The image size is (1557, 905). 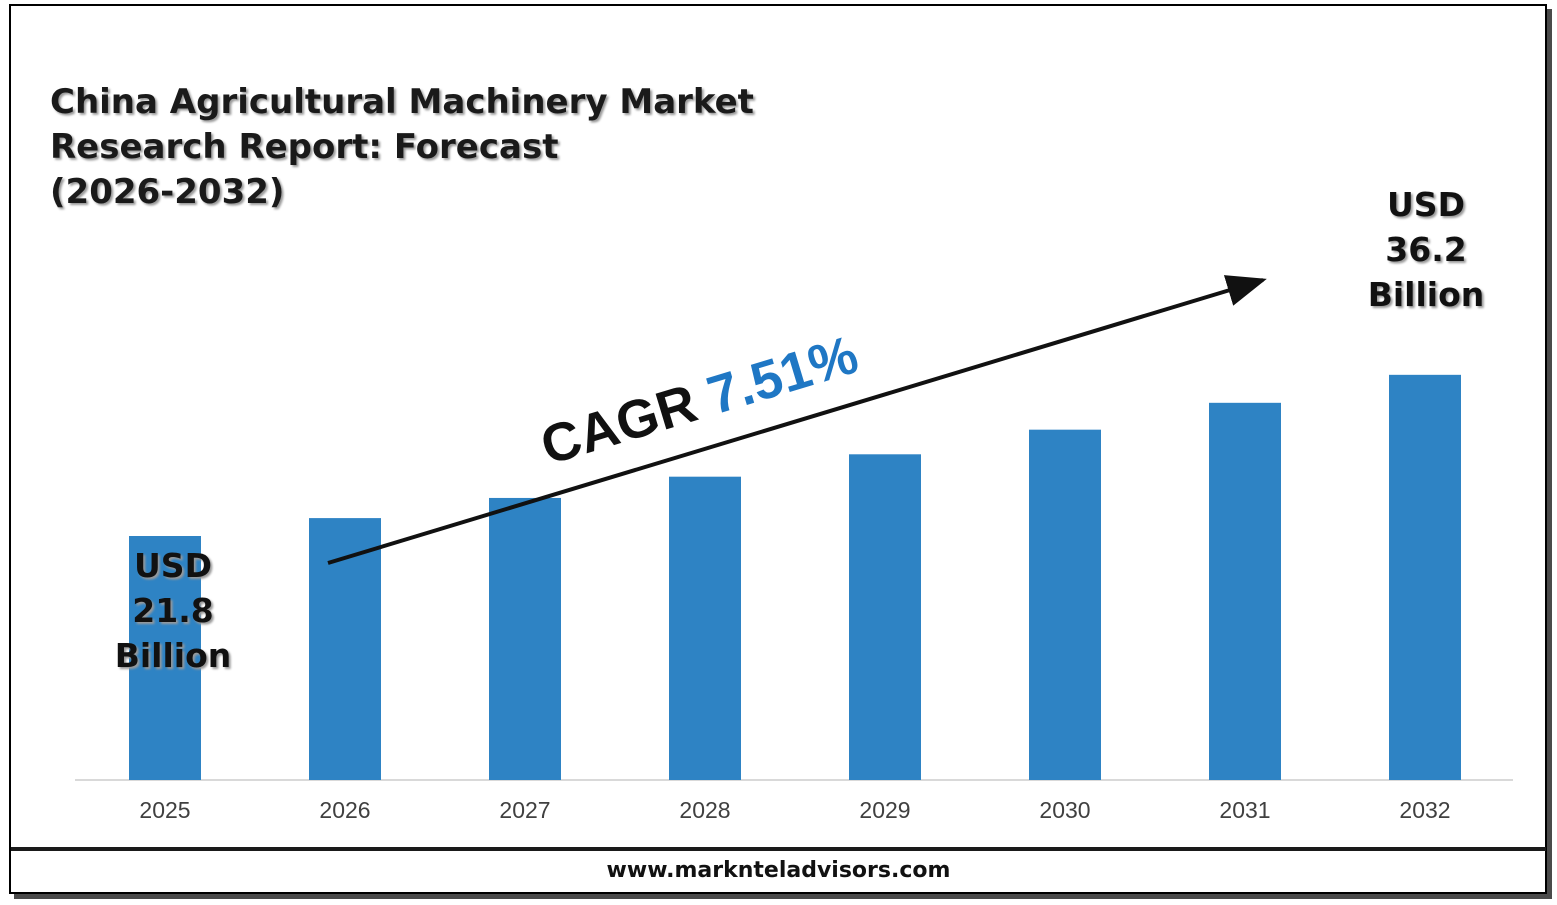 I want to click on bar-2025, so click(x=165, y=658).